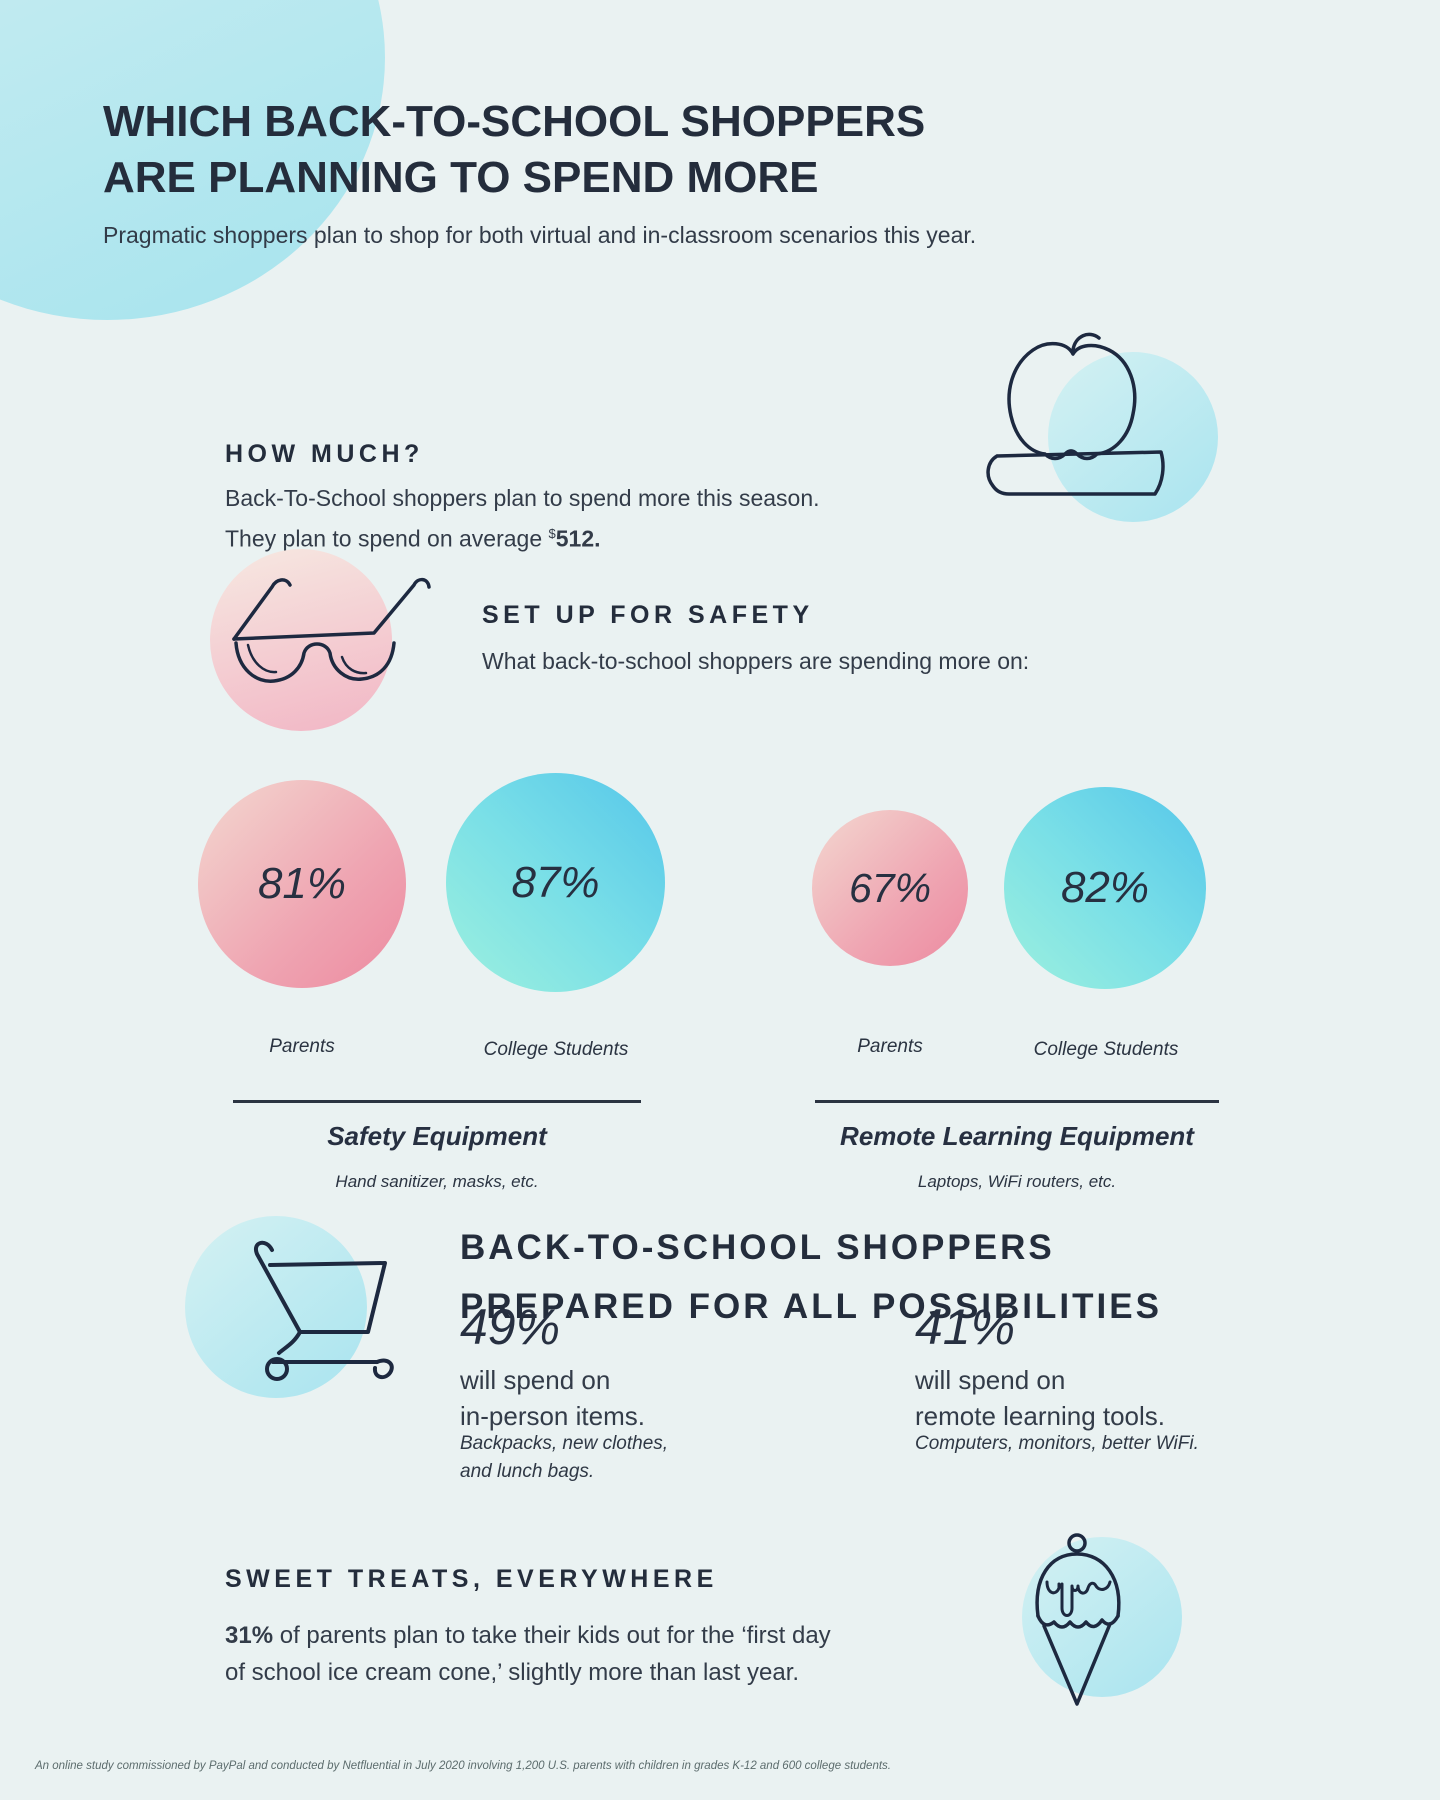  Describe the element at coordinates (514, 121) in the screenshot. I see `page-title-line1: WHICH BACK-TO-SCHOOL SHOPPERS` at that location.